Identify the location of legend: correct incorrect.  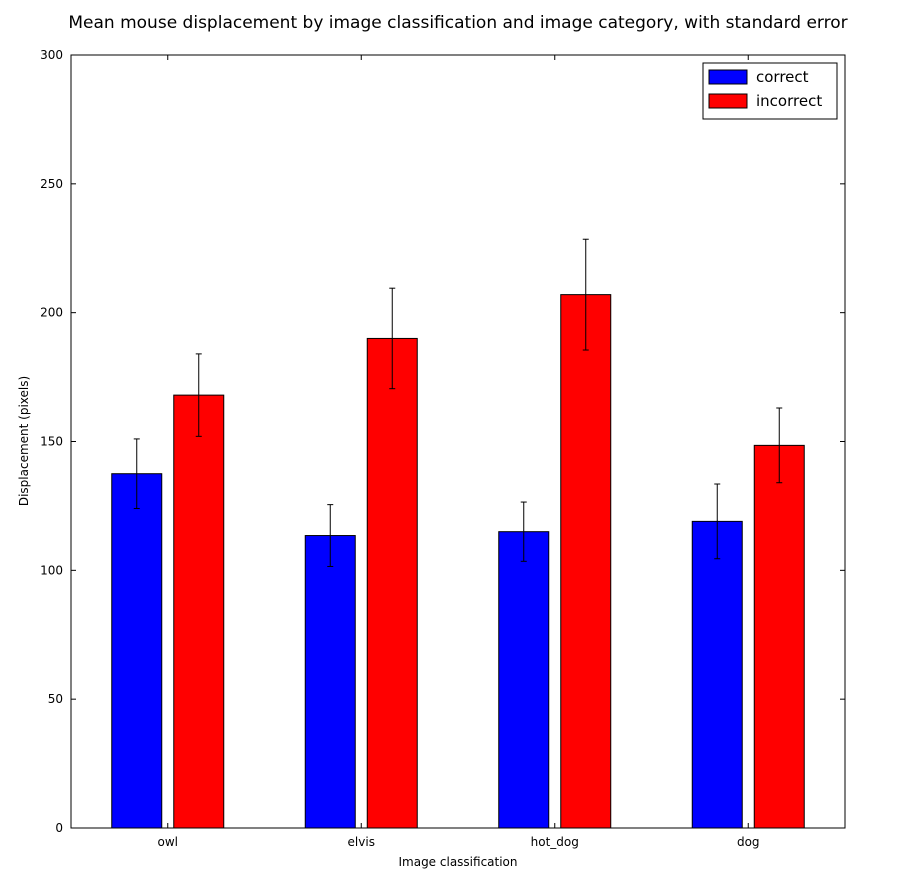
(770, 91).